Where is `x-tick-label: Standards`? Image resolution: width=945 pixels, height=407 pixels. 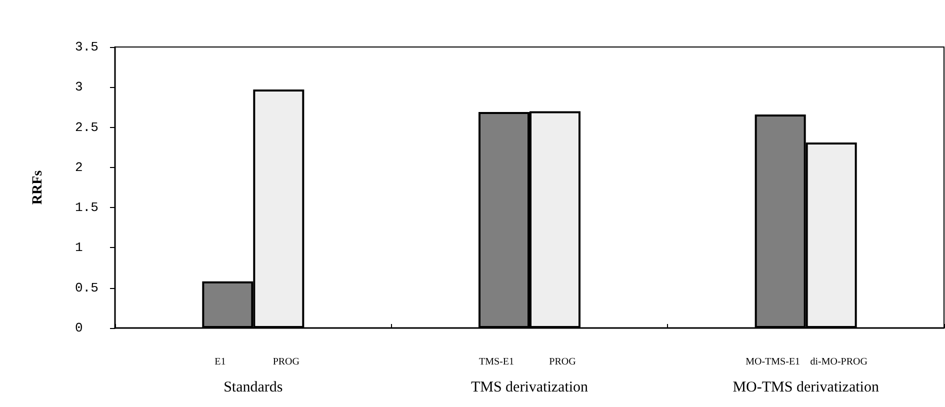
x-tick-label: Standards is located at coordinates (253, 388).